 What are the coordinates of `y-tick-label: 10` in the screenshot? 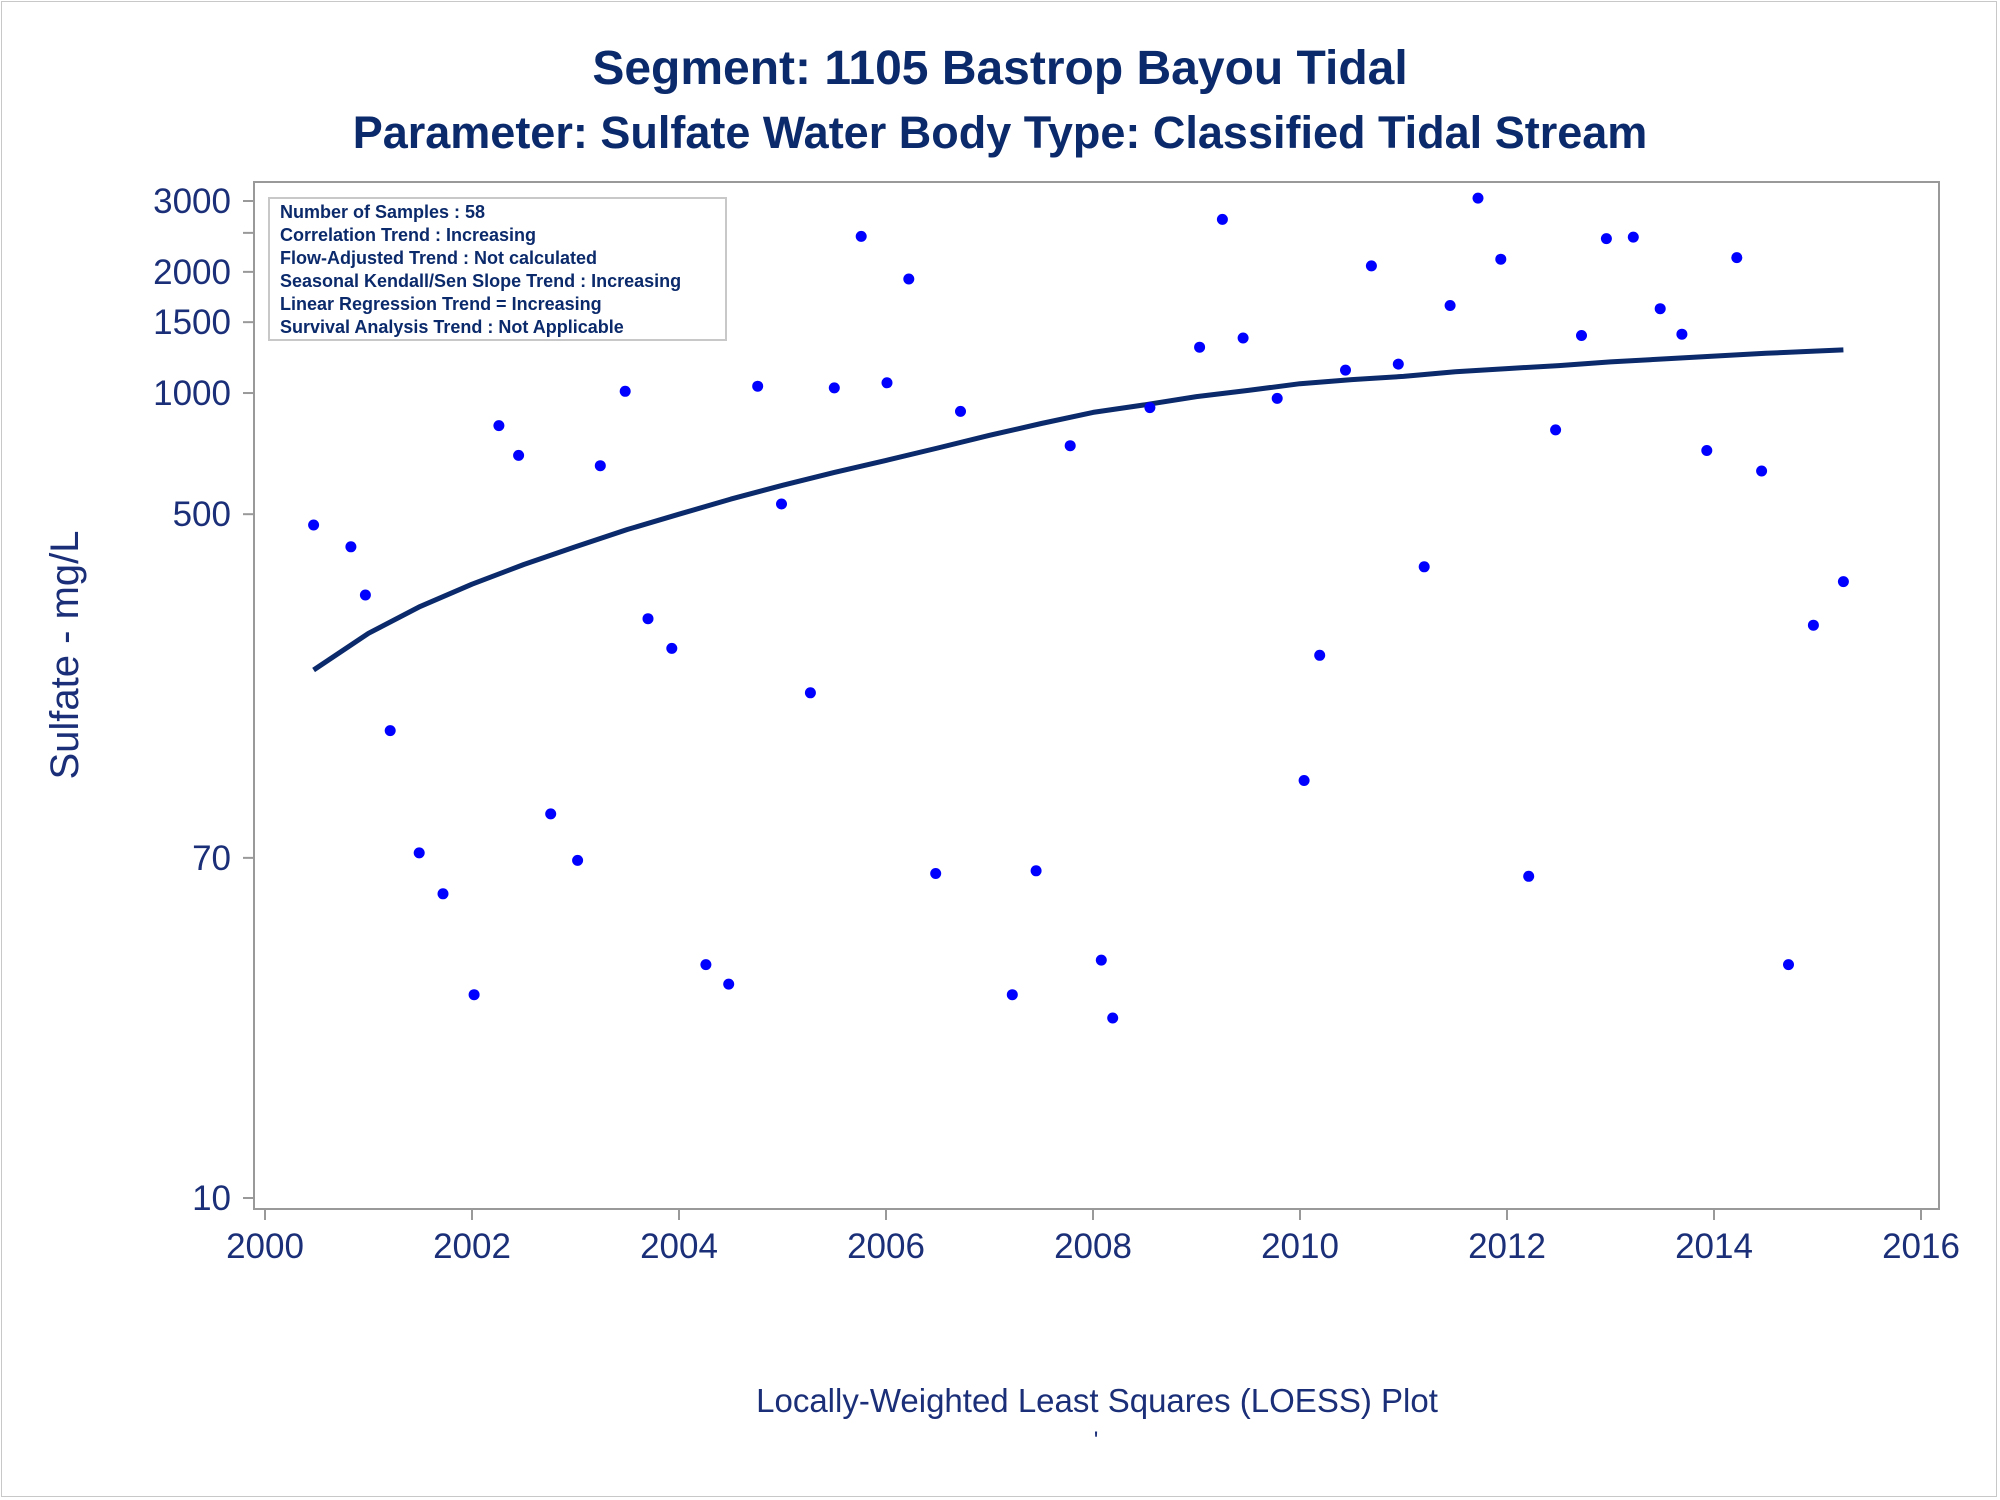 It's located at (211, 1198).